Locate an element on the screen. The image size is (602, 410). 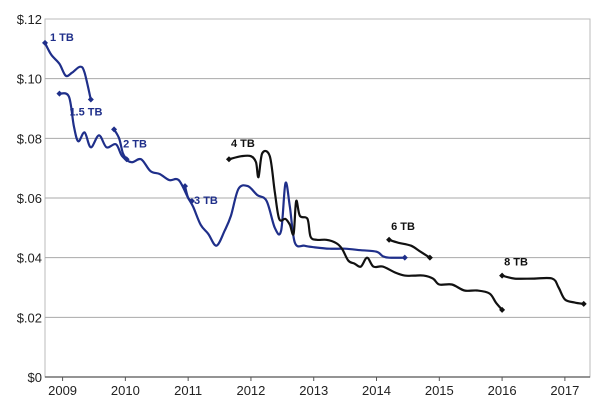
y-tick-label: $.02 is located at coordinates (29, 317).